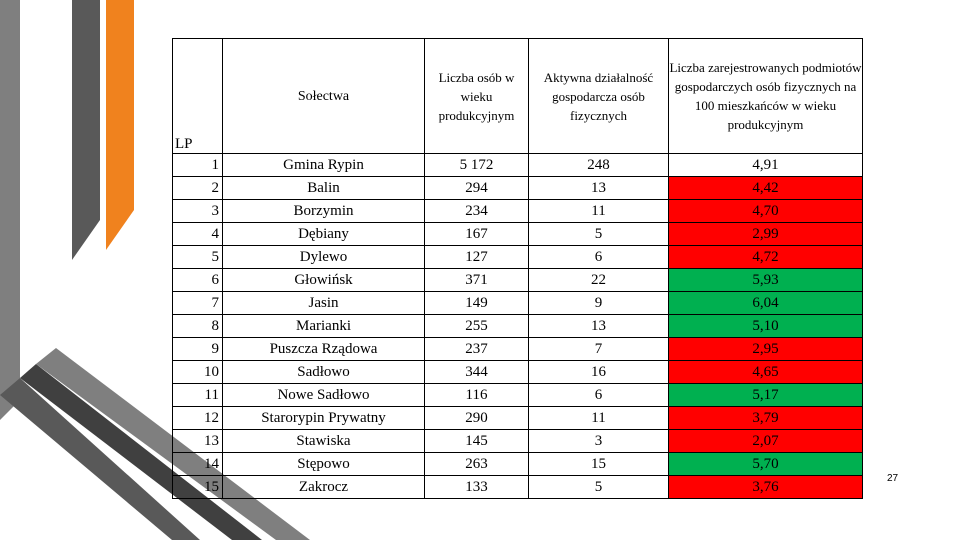 The image size is (960, 540). Describe the element at coordinates (323, 372) in the screenshot. I see `solectwo-cell: Sadłowo` at that location.